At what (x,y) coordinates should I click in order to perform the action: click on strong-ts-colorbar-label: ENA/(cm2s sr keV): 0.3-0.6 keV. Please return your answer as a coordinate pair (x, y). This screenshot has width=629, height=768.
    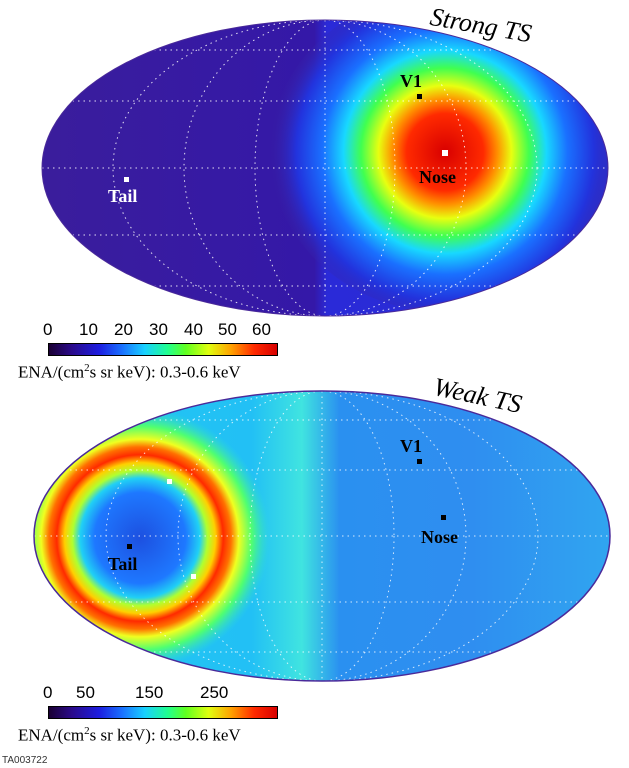
    Looking at the image, I should click on (129, 372).